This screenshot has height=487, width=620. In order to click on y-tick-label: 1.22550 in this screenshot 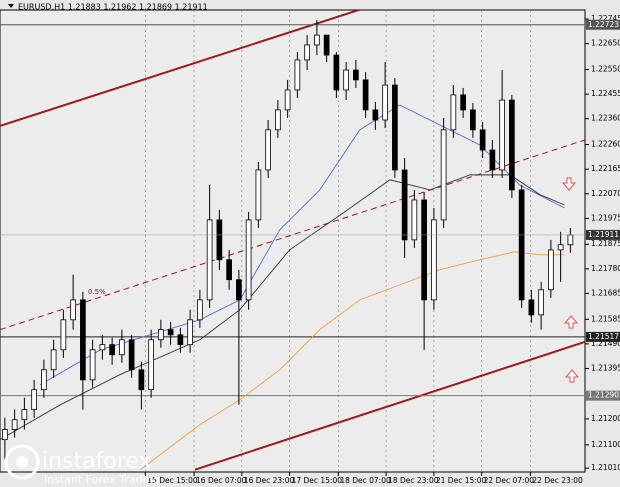, I will do `click(605, 69)`.